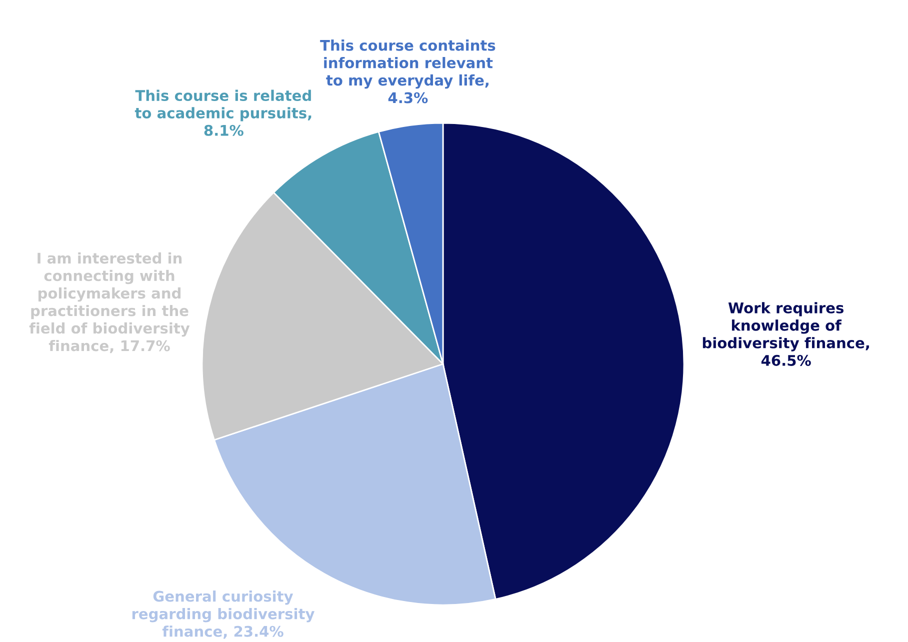 The width and height of the screenshot is (908, 642). What do you see at coordinates (408, 72) in the screenshot?
I see `slice-label: This course containts information relevant to my everyday life, 4.3%` at bounding box center [408, 72].